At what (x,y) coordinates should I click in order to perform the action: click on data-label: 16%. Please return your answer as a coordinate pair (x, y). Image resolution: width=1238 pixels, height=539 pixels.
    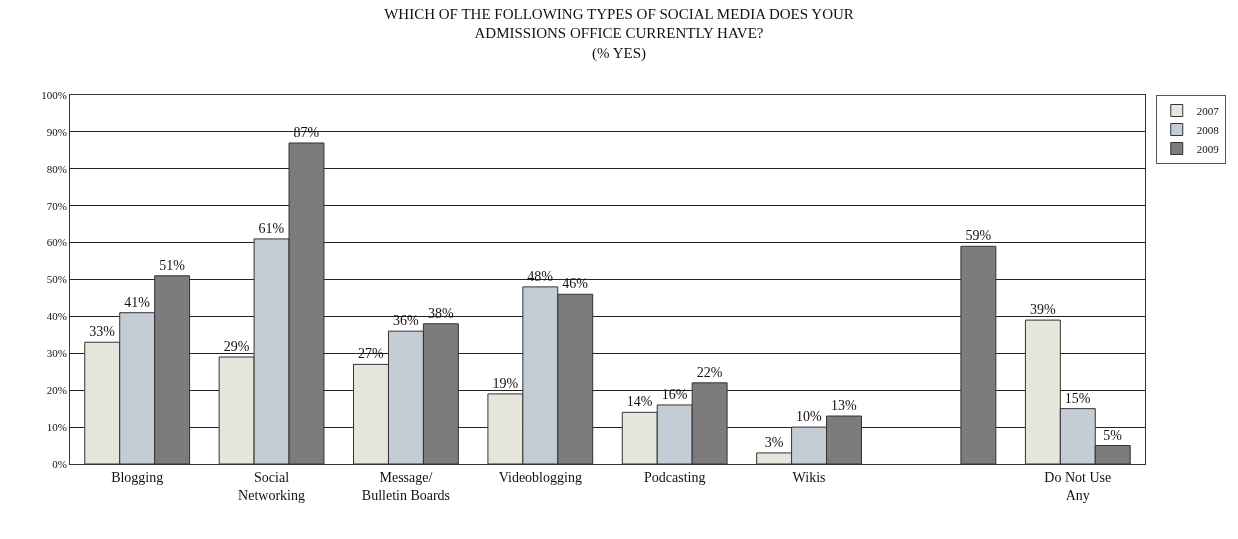
    Looking at the image, I should click on (674, 394).